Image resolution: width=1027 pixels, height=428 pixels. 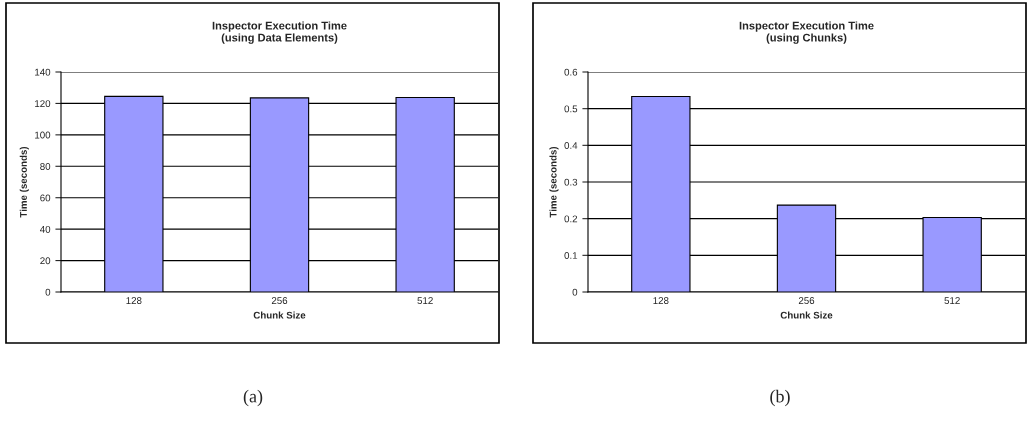 What do you see at coordinates (780, 398) in the screenshot?
I see `text: (b)` at bounding box center [780, 398].